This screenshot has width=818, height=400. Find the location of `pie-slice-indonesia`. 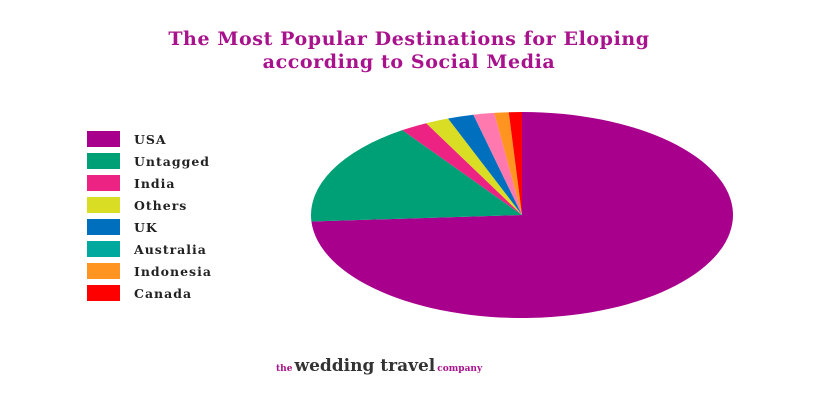

pie-slice-indonesia is located at coordinates (508, 163).